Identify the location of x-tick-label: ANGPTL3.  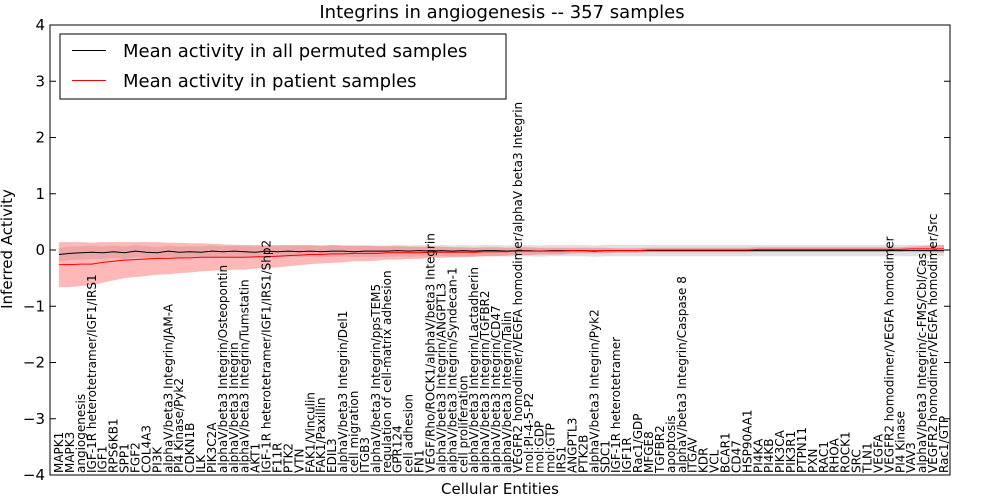
(573, 445).